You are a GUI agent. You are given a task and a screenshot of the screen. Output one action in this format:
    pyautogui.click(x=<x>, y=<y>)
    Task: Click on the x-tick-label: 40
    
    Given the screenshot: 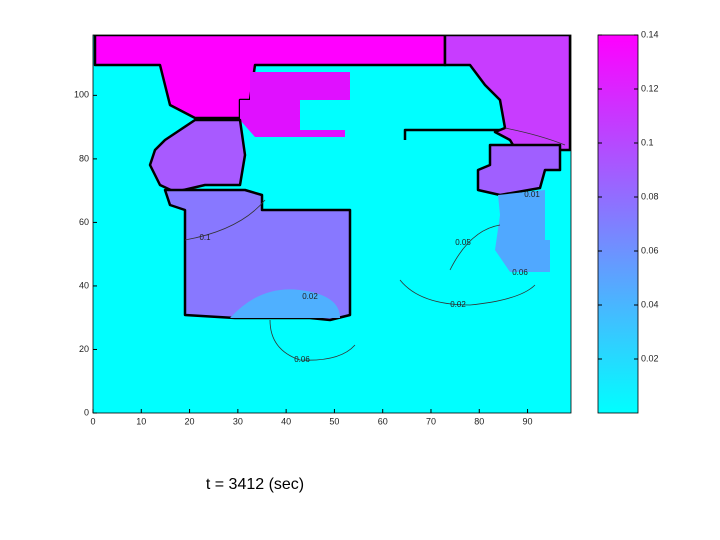 What is the action you would take?
    pyautogui.click(x=286, y=421)
    